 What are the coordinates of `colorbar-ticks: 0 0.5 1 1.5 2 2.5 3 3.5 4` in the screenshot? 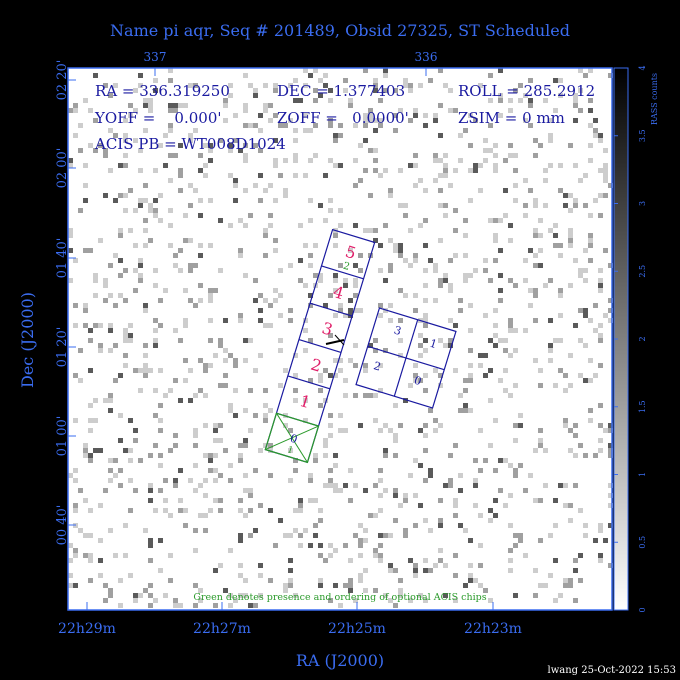 It's located at (630, 339).